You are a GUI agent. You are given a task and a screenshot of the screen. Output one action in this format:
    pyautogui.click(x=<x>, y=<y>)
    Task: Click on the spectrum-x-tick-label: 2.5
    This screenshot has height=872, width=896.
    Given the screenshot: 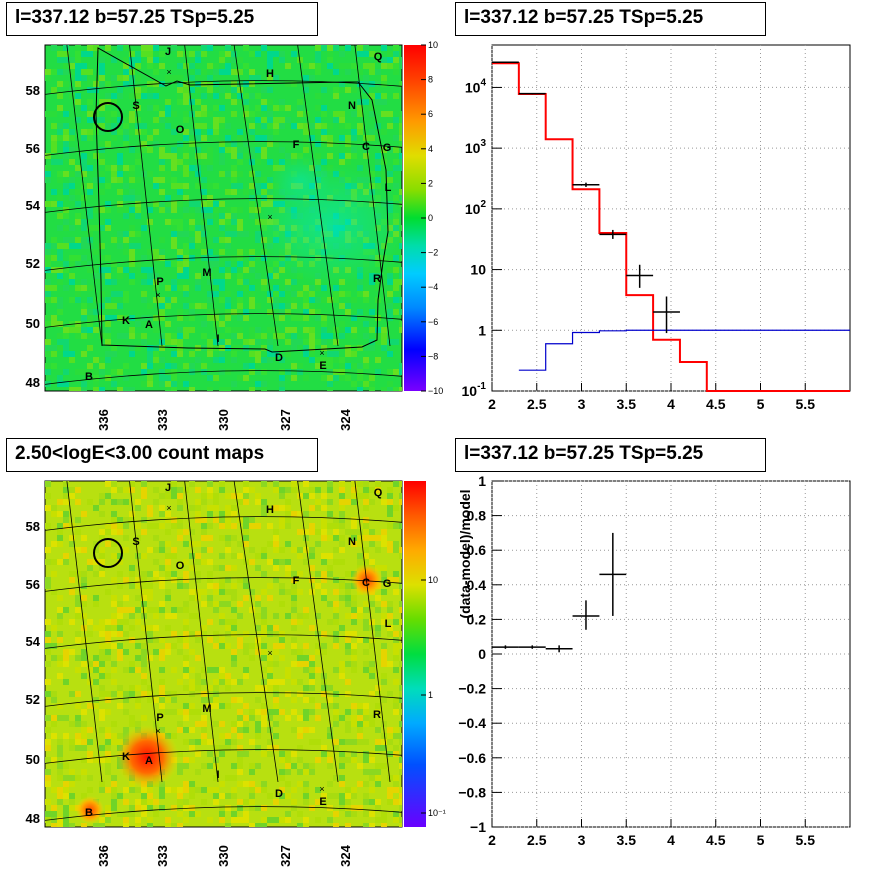 What is the action you would take?
    pyautogui.click(x=537, y=404)
    